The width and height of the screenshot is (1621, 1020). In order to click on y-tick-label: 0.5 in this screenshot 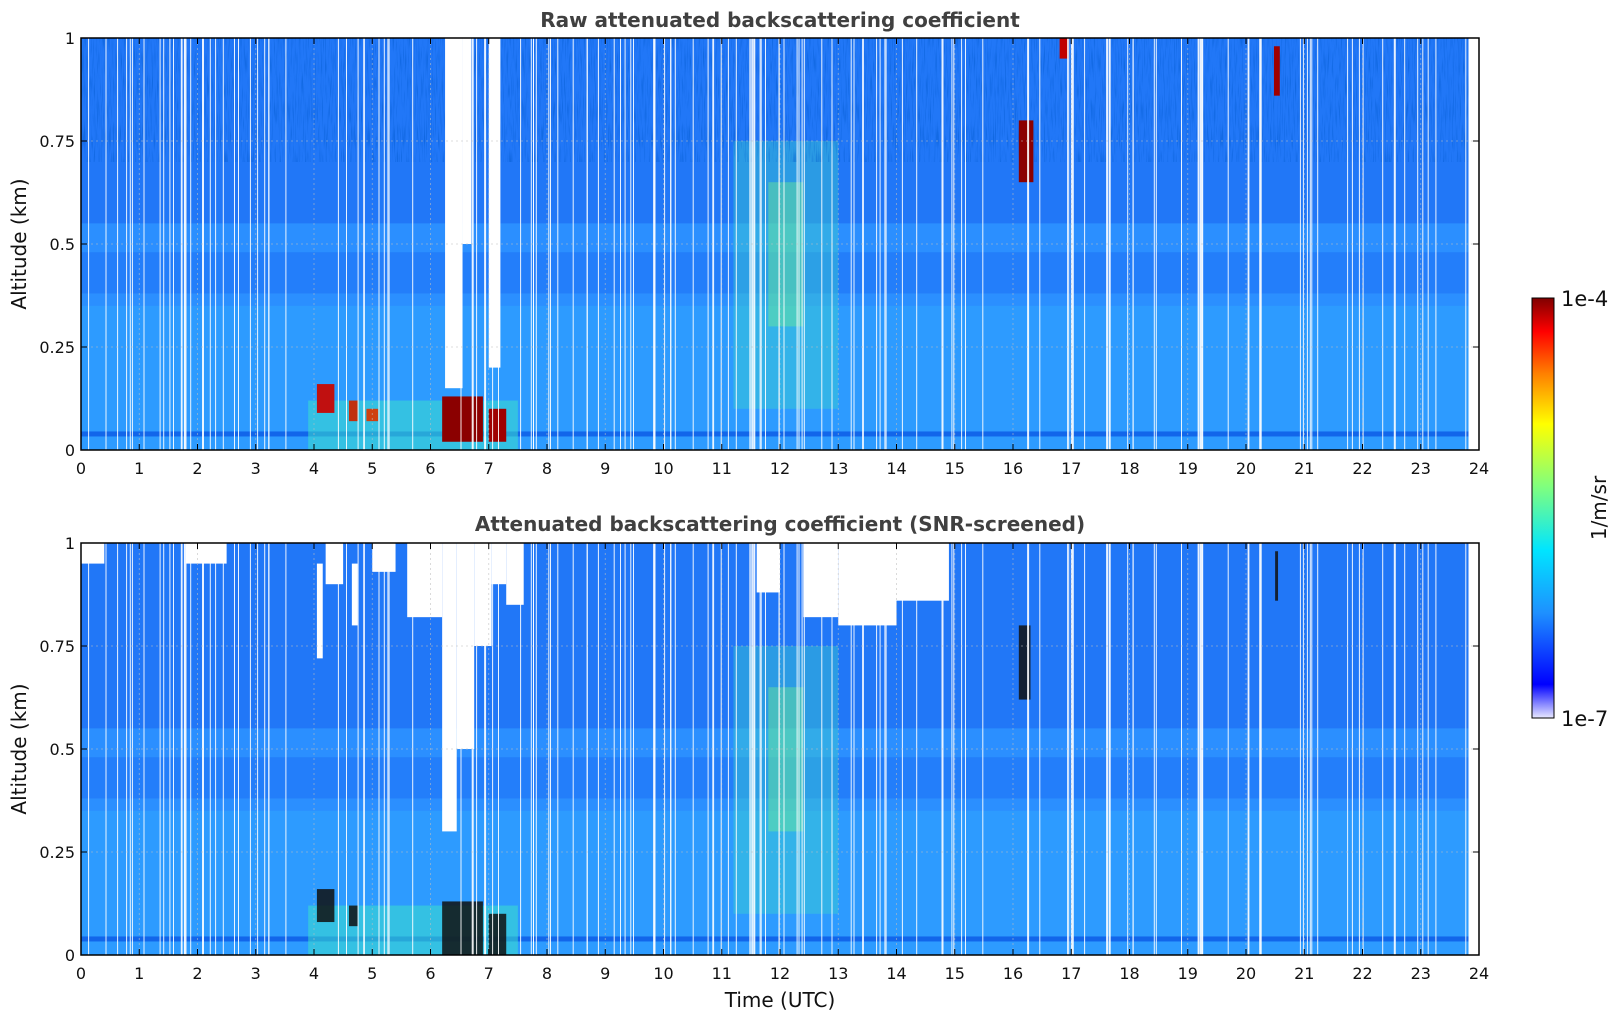, I will do `click(62, 244)`.